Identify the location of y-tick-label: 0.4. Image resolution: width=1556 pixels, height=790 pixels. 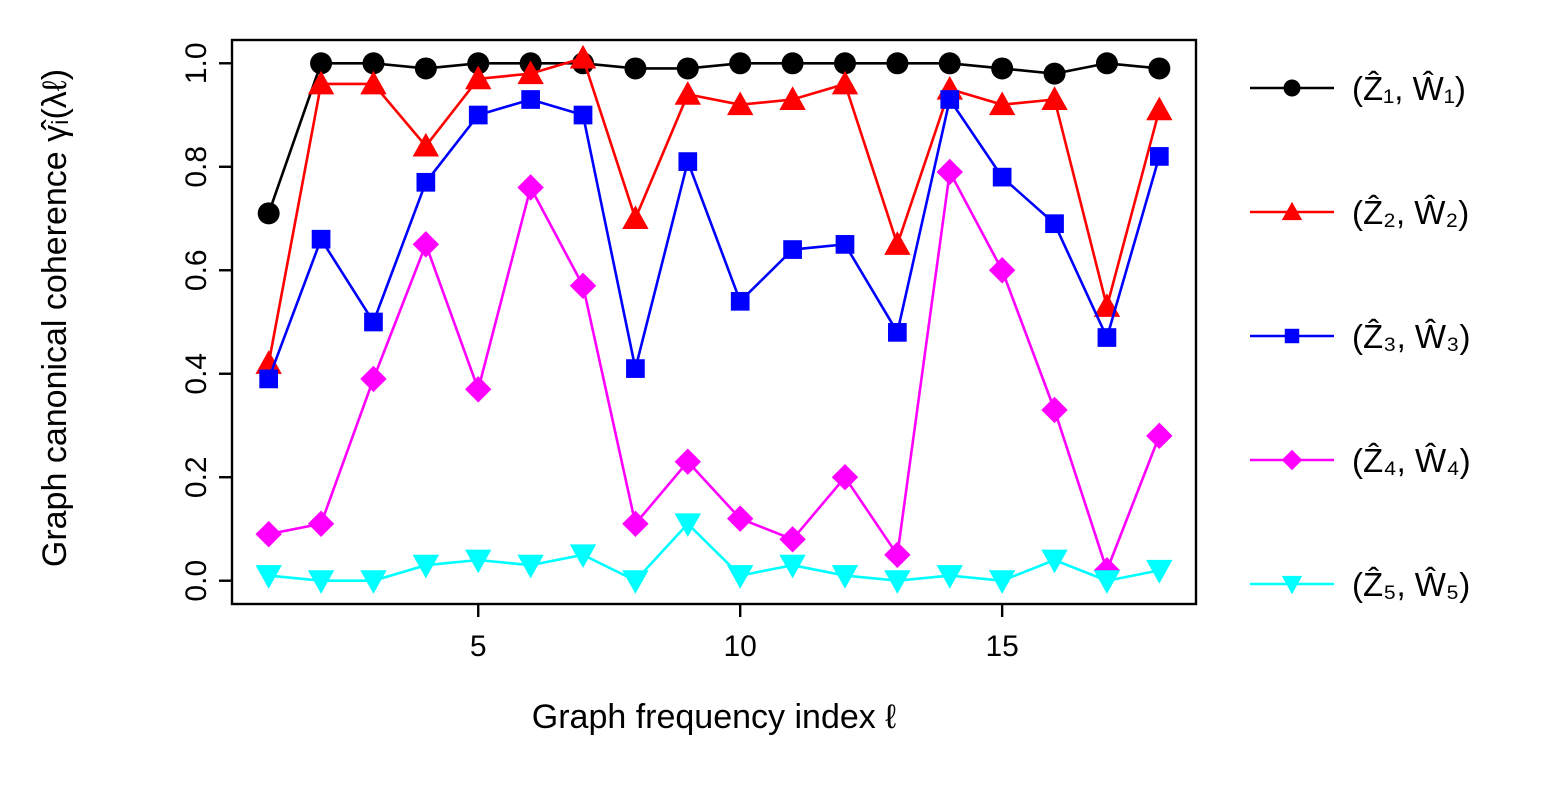
(196, 374).